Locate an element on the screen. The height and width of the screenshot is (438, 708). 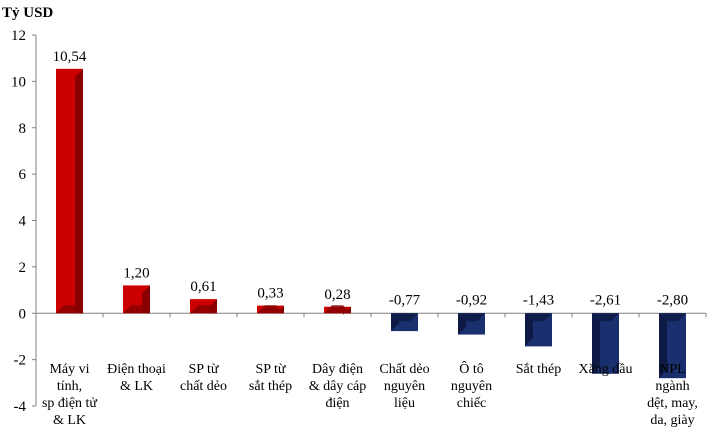
category-label: Máy vi is located at coordinates (69, 369).